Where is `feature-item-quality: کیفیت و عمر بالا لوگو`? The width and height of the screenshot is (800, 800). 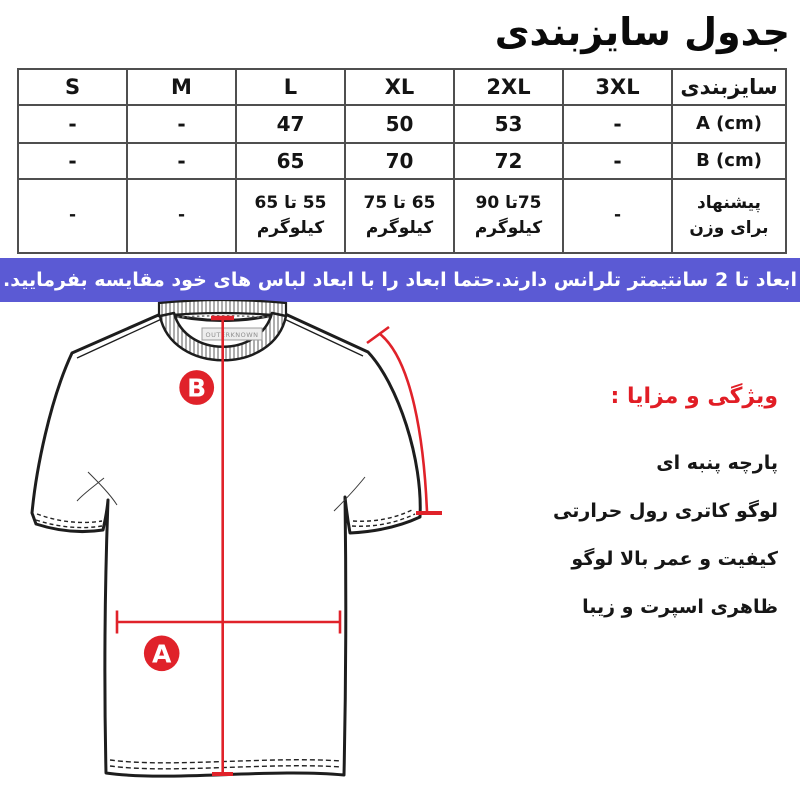 feature-item-quality: کیفیت و عمر بالا لوگو is located at coordinates (674, 559).